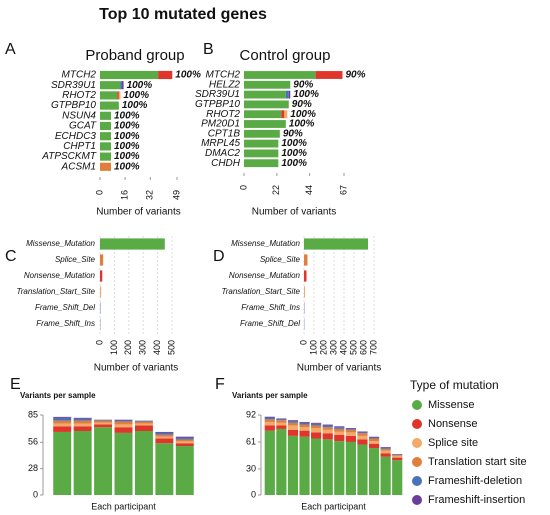 This screenshot has height=515, width=550. Describe the element at coordinates (76, 136) in the screenshot. I see `gene-label: ECHDC3` at that location.